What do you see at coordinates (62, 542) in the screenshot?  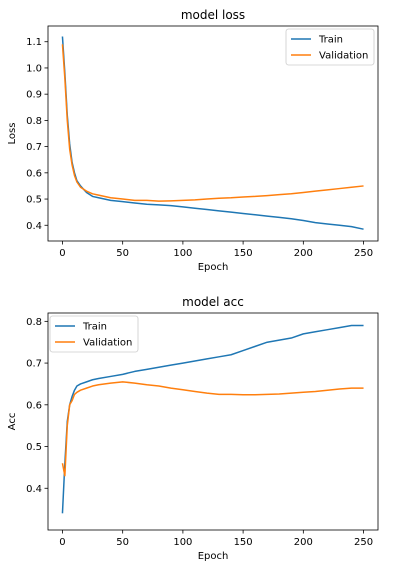 I see `acc-xtick-label: 0` at bounding box center [62, 542].